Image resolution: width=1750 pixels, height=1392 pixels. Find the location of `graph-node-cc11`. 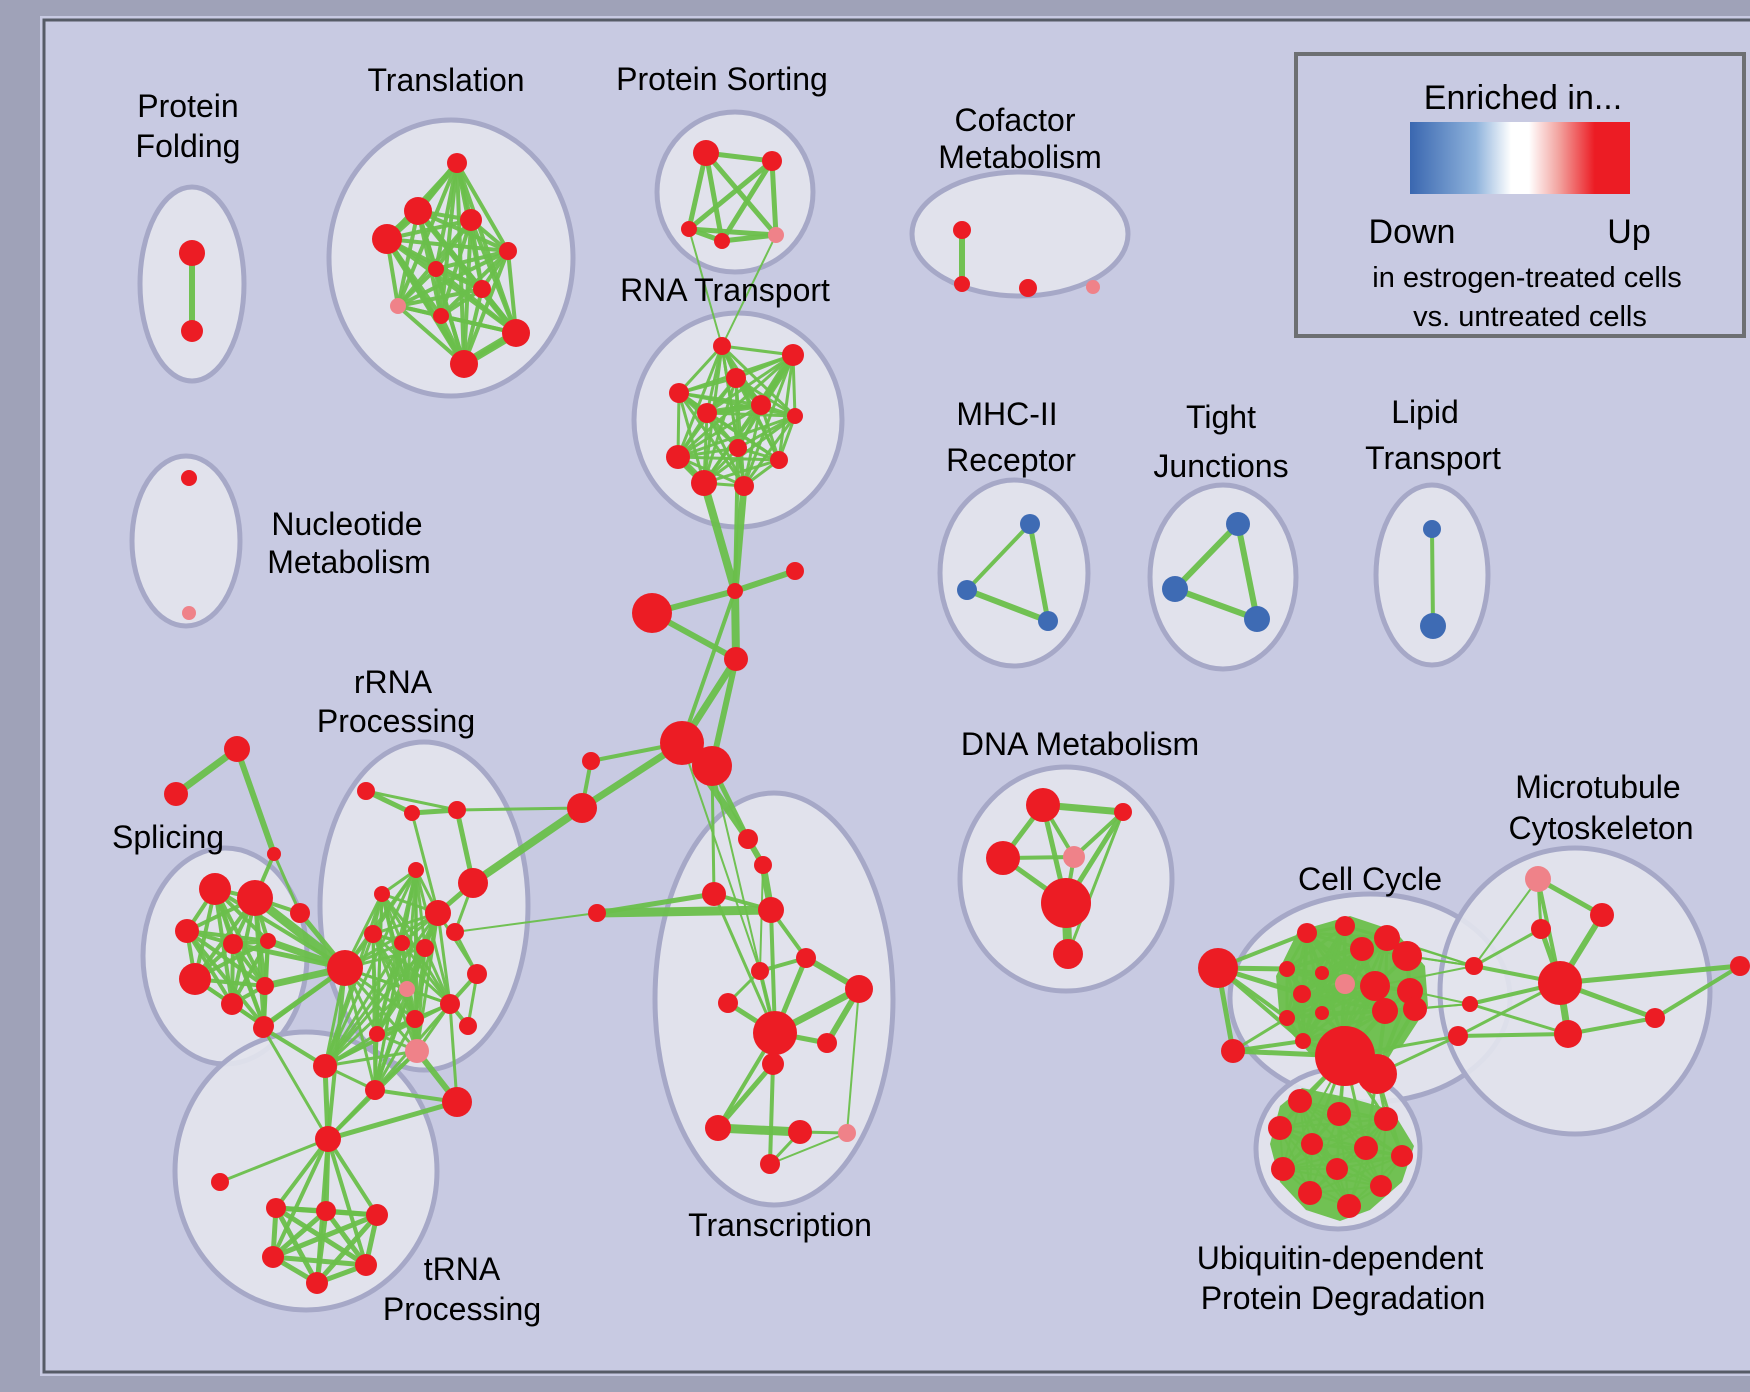

graph-node-cc11 is located at coordinates (1362, 949).